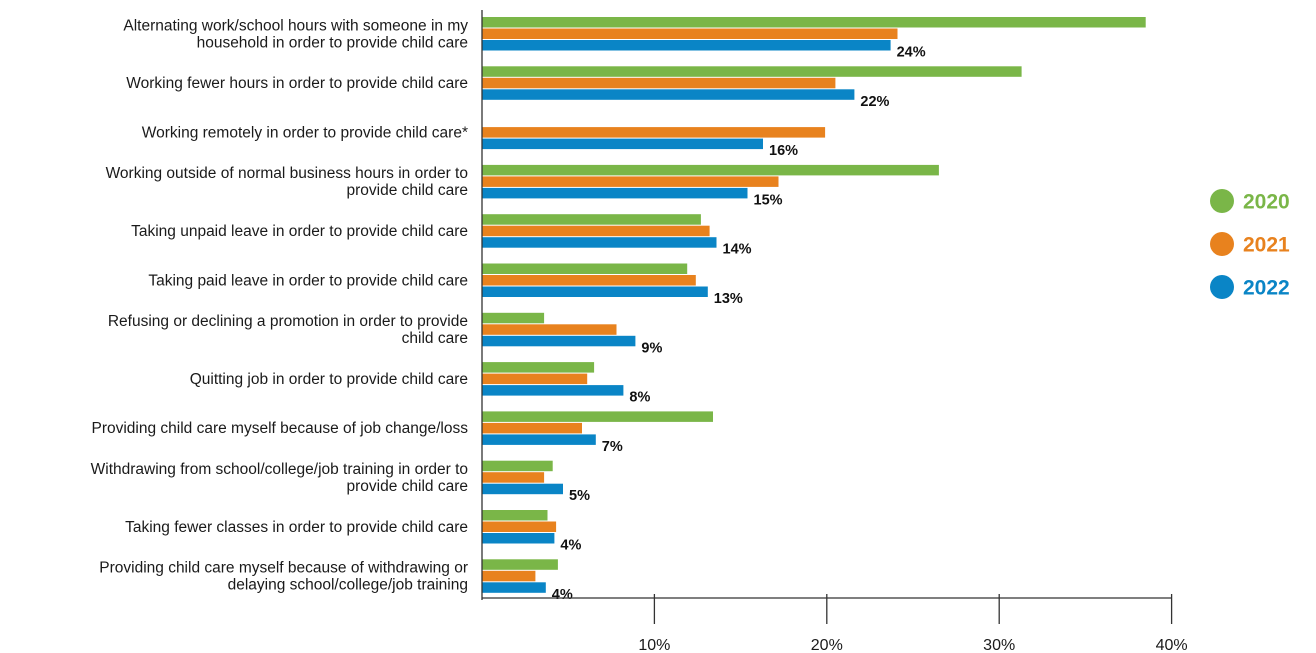 The image size is (1316, 653). Describe the element at coordinates (1222, 201) in the screenshot. I see `legend-marker-2020` at that location.